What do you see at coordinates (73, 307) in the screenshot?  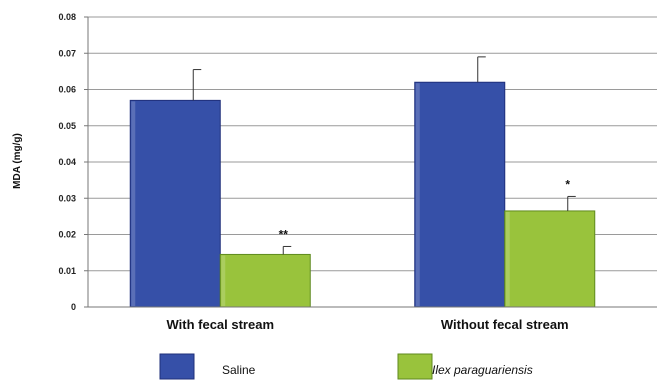 I see `y-tick-label: 0` at bounding box center [73, 307].